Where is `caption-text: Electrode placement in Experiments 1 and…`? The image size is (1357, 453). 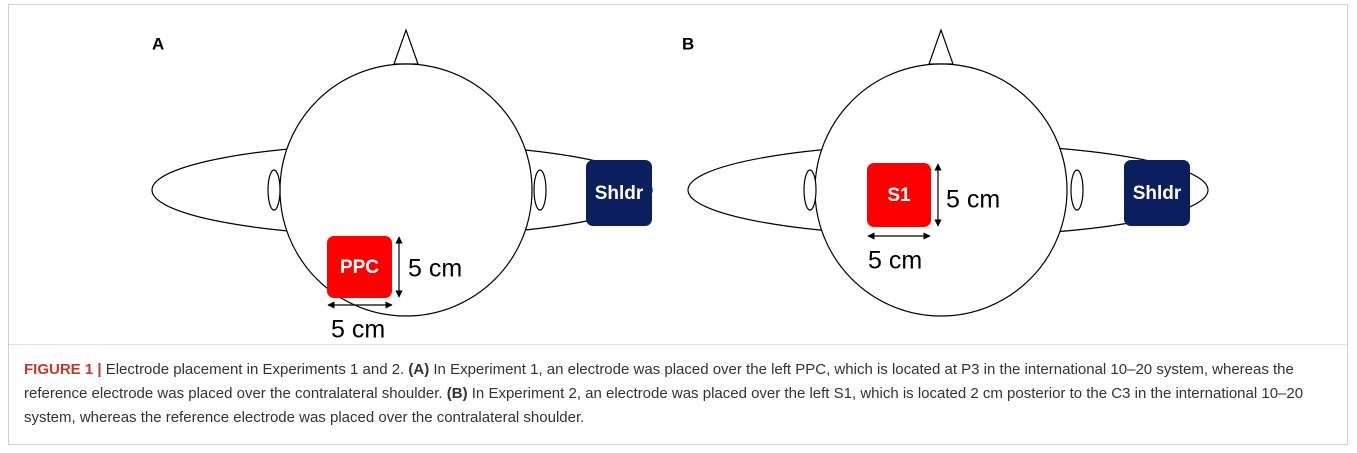
caption-text: Electrode placement in Experiments 1 and… is located at coordinates (255, 369).